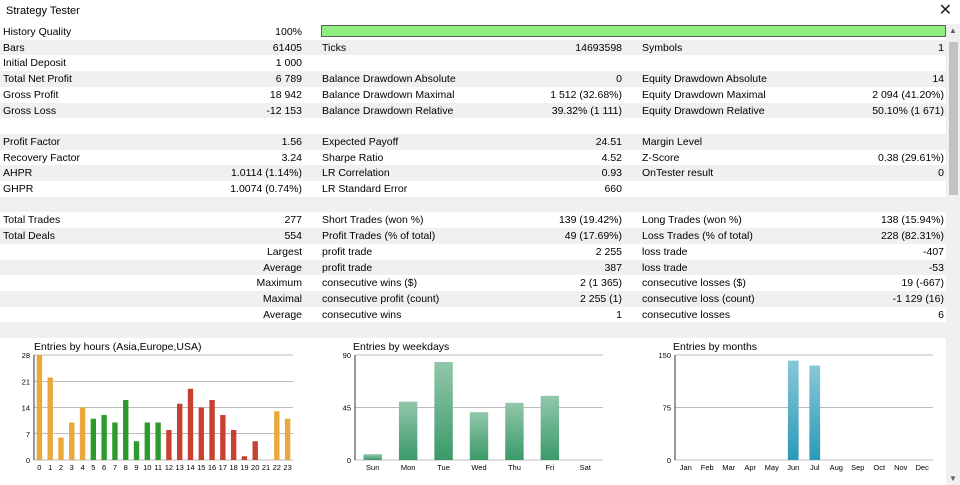 The width and height of the screenshot is (960, 485). What do you see at coordinates (665, 267) in the screenshot?
I see `report-label-3: loss trade` at bounding box center [665, 267].